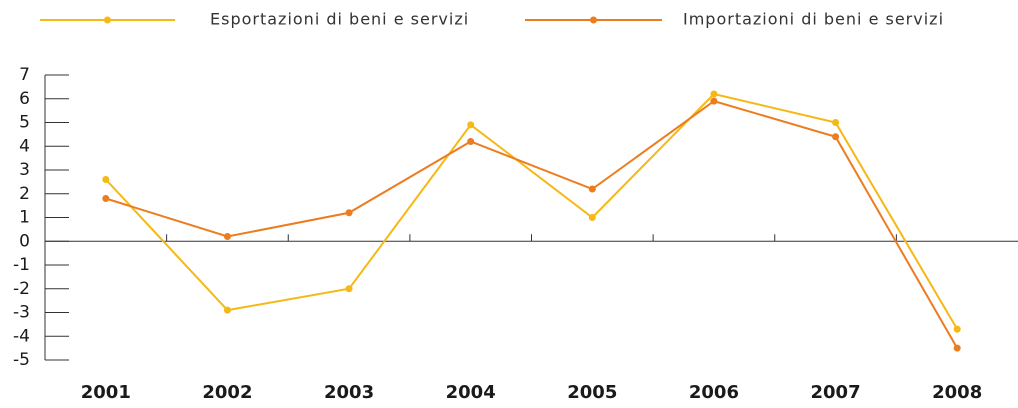 The height and width of the screenshot is (408, 1018). Describe the element at coordinates (24, 75) in the screenshot. I see `y-tick-label: 7` at that location.